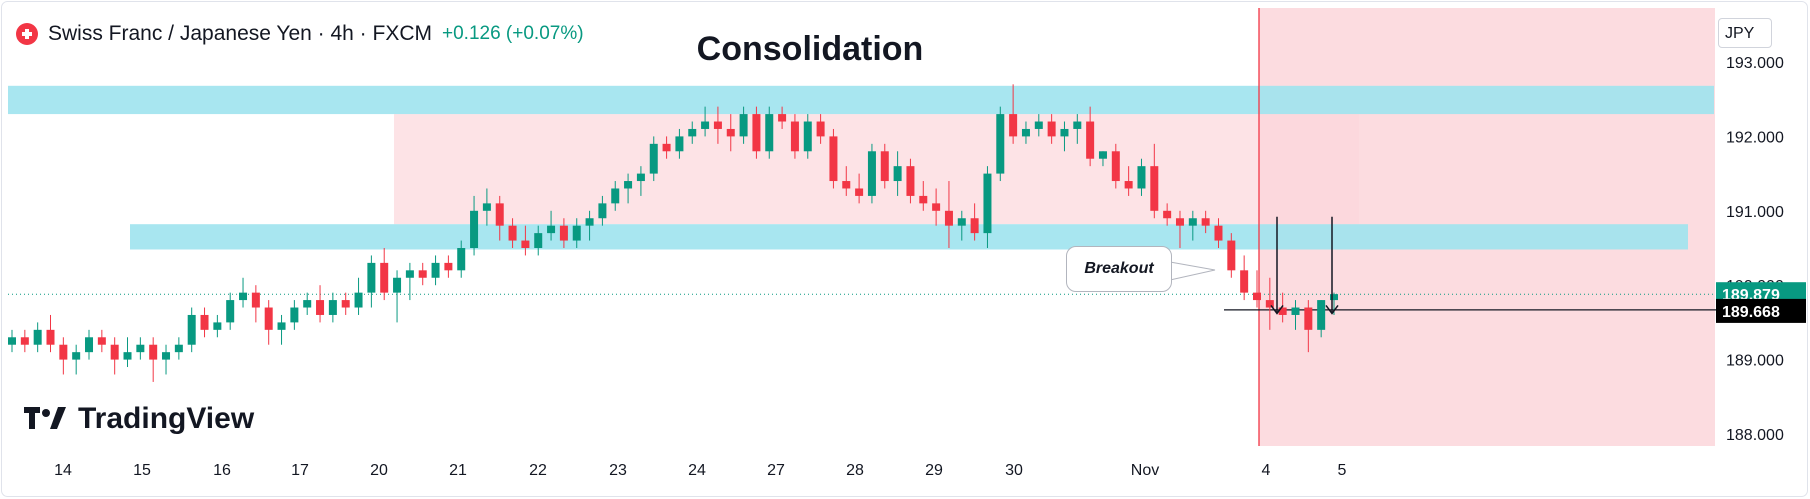 The height and width of the screenshot is (499, 1810). I want to click on swiss-flag-icon, so click(27, 34).